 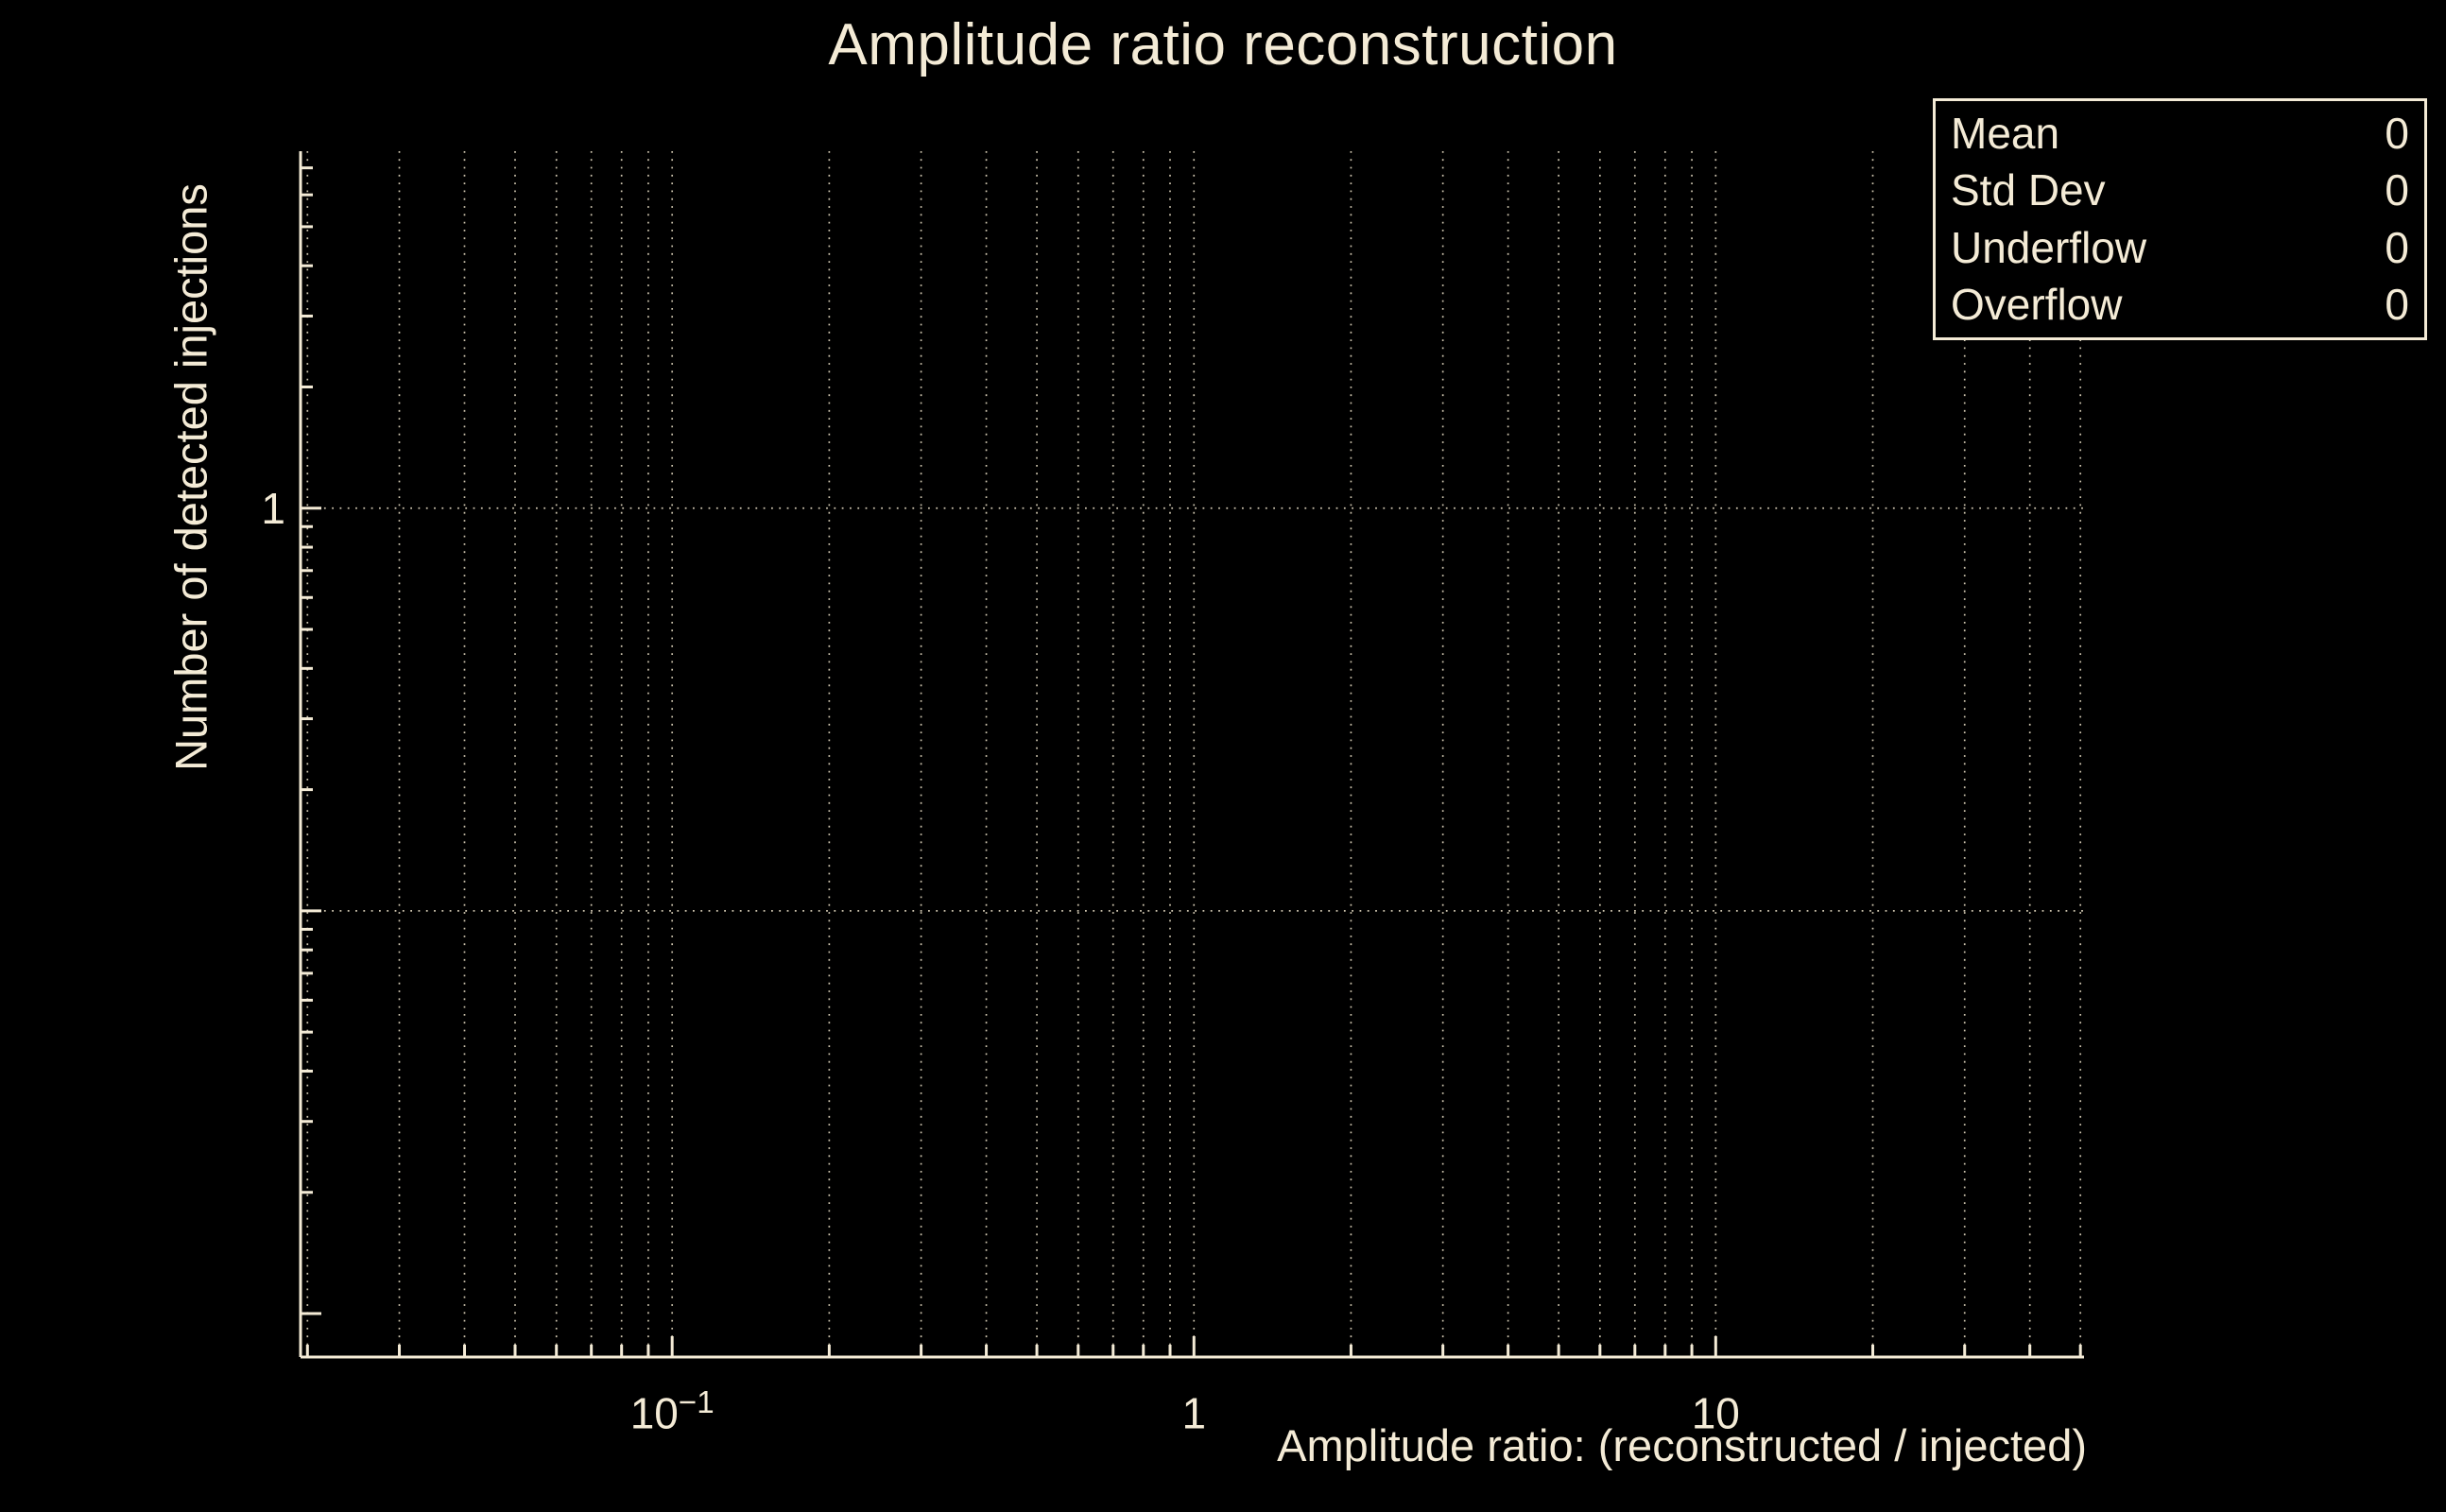 What do you see at coordinates (273, 508) in the screenshot?
I see `y-tick-label-1: 1` at bounding box center [273, 508].